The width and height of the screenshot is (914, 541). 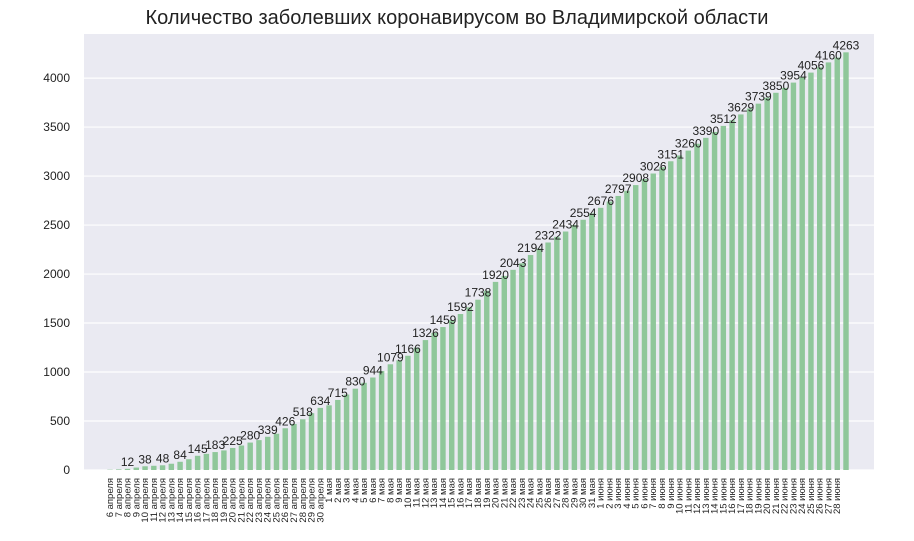 What do you see at coordinates (828, 496) in the screenshot?
I see `x-tick-label: 27 июня` at bounding box center [828, 496].